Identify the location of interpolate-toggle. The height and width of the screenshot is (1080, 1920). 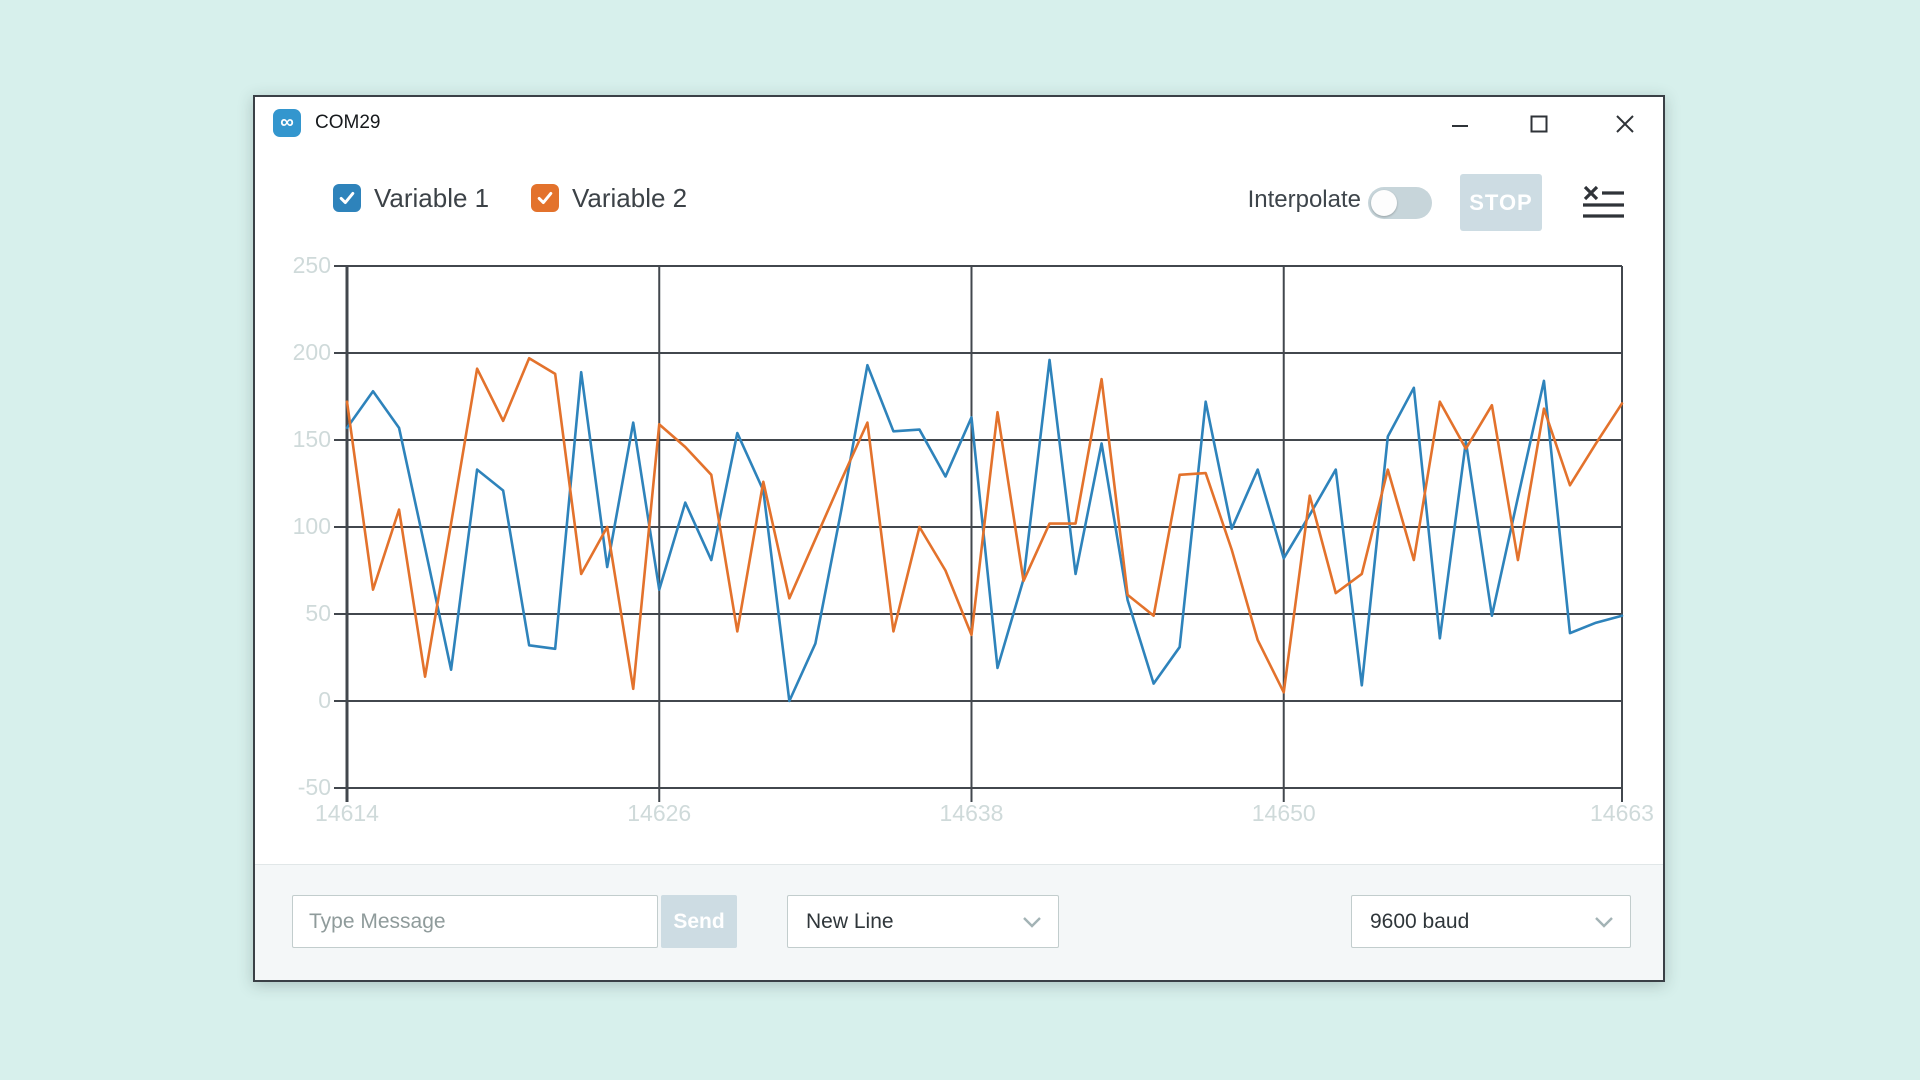
(1400, 203).